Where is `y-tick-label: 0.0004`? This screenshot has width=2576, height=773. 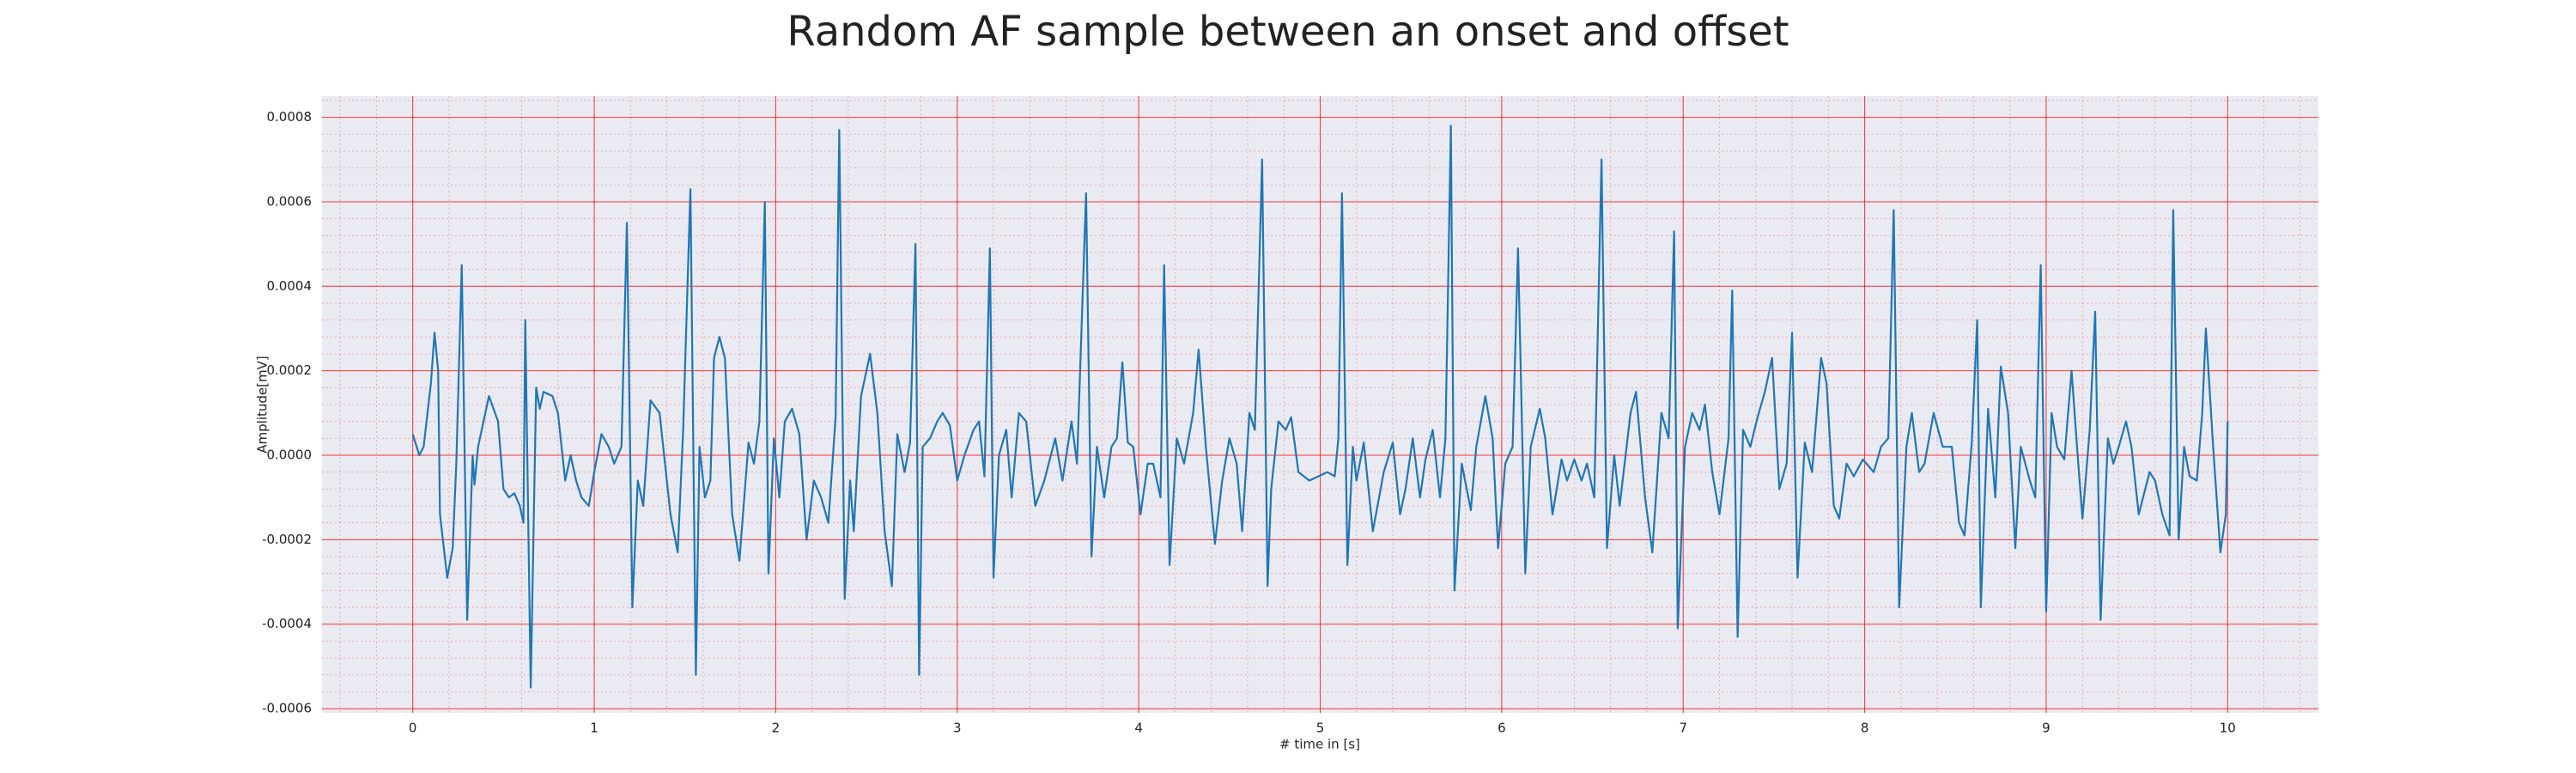
y-tick-label: 0.0004 is located at coordinates (290, 286).